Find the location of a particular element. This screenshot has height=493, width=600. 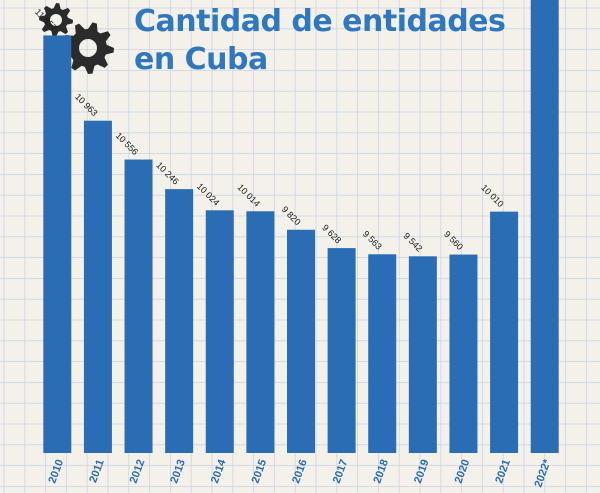

category-label: 2019 is located at coordinates (422, 471).